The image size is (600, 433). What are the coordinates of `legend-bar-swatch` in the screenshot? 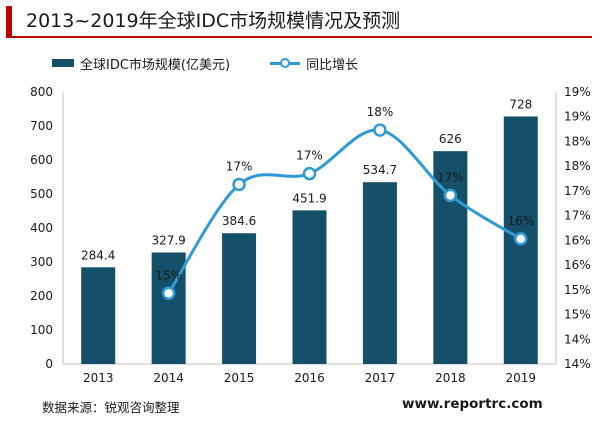 It's located at (63, 63).